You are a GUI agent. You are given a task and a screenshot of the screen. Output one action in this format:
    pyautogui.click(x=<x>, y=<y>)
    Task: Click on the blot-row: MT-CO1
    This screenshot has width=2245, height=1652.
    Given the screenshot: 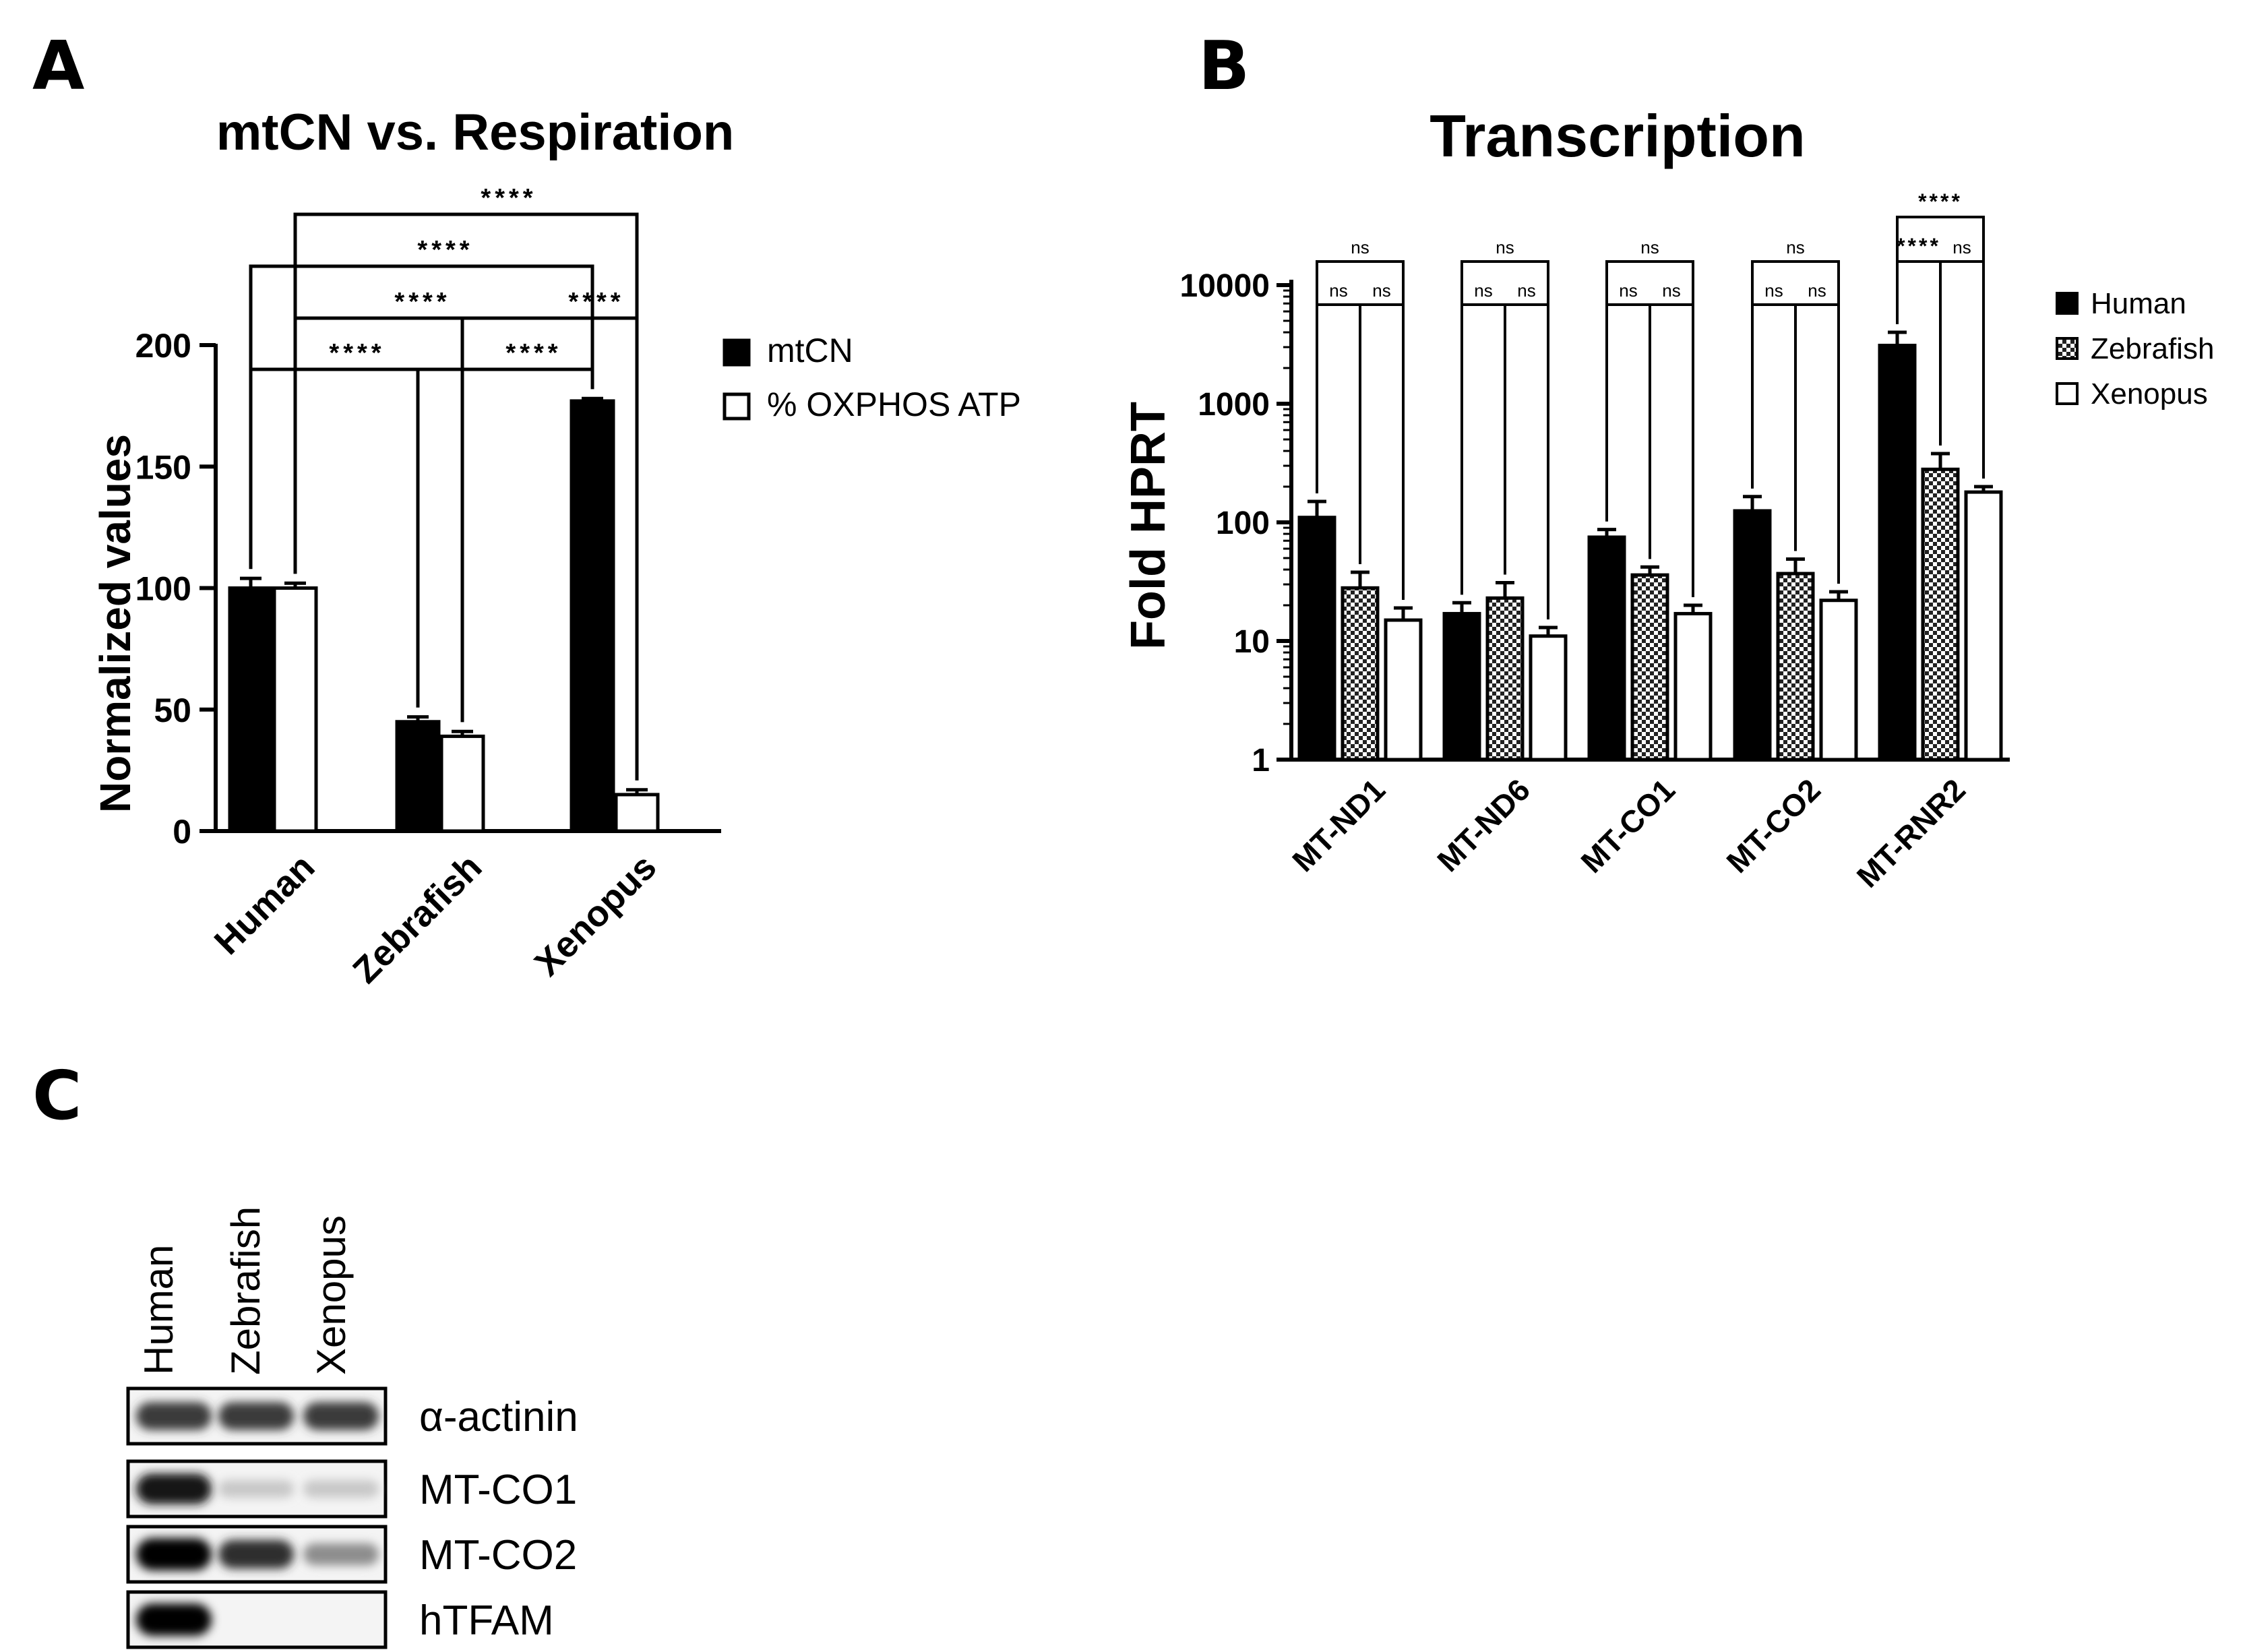 What is the action you would take?
    pyautogui.click(x=351, y=1489)
    